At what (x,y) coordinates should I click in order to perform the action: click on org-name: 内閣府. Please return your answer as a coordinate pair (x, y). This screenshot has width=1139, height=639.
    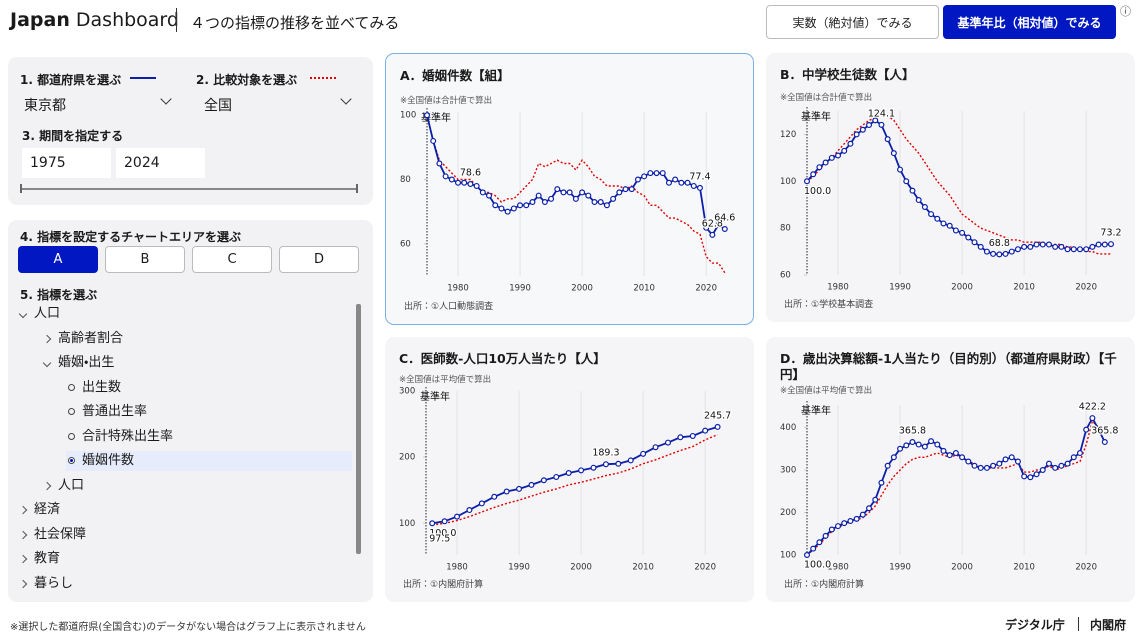
    Looking at the image, I should click on (1108, 625).